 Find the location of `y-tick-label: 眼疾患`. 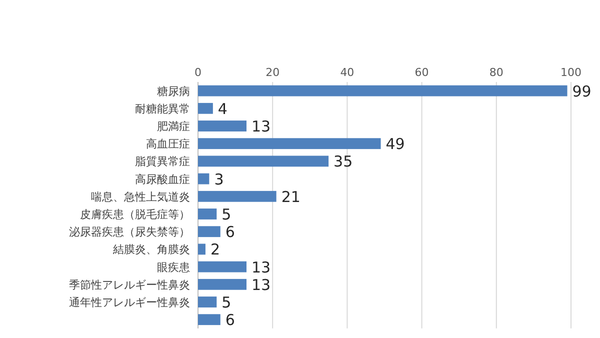

y-tick-label: 眼疾患 is located at coordinates (173, 267).